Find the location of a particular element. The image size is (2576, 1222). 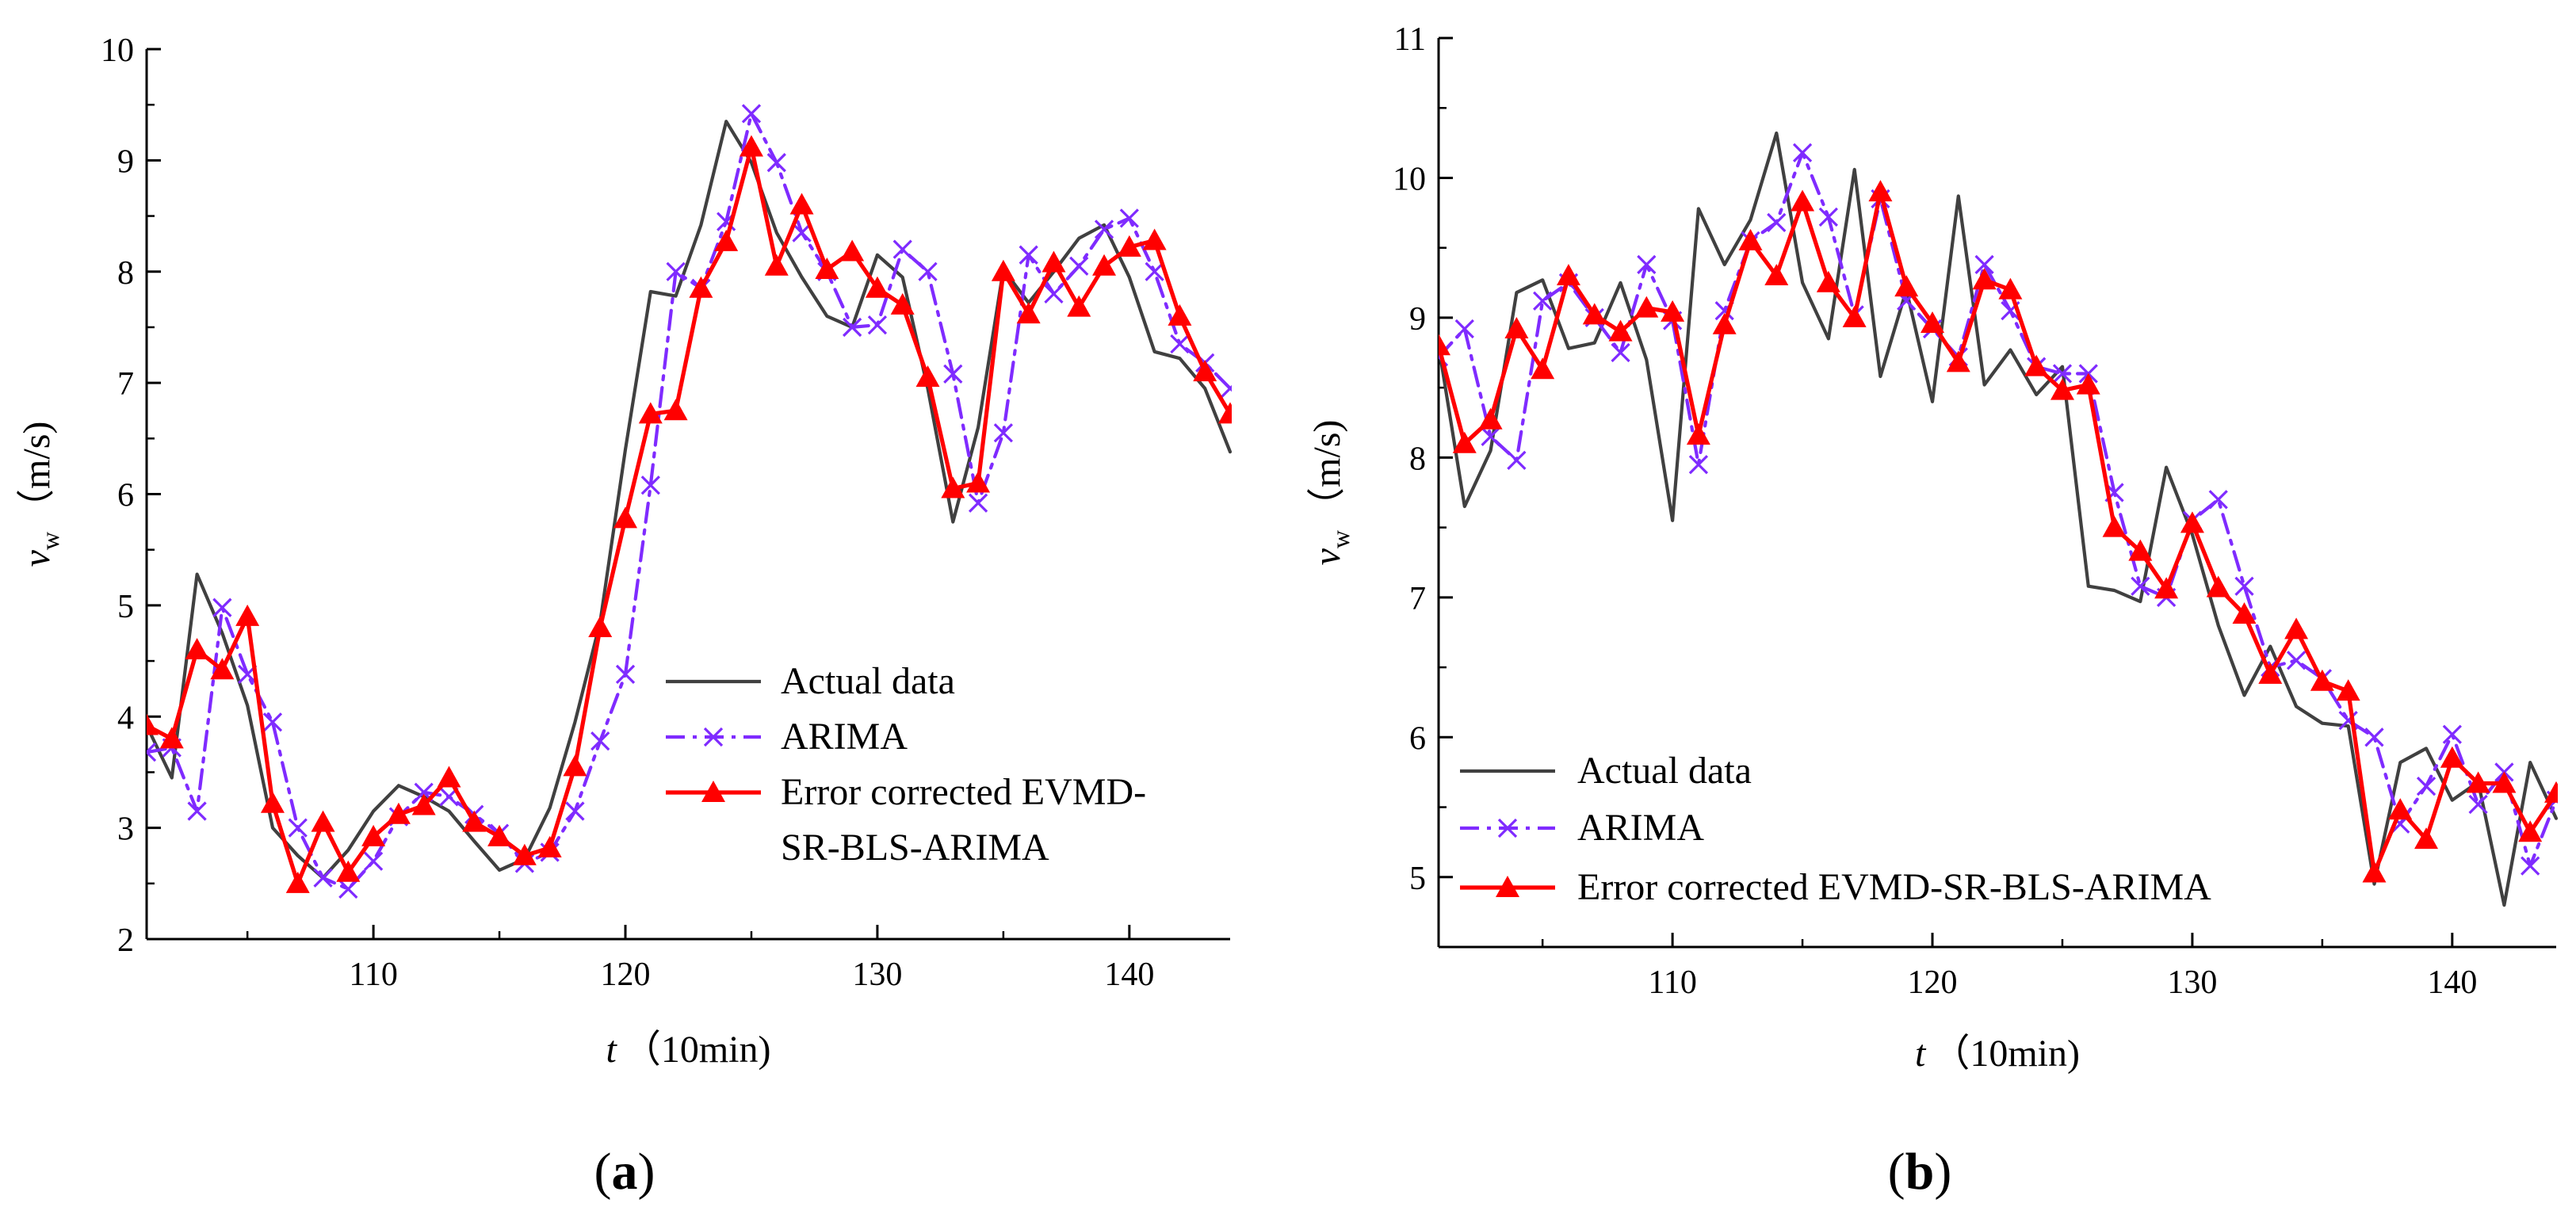

x-tick-label: 120 is located at coordinates (626, 975).